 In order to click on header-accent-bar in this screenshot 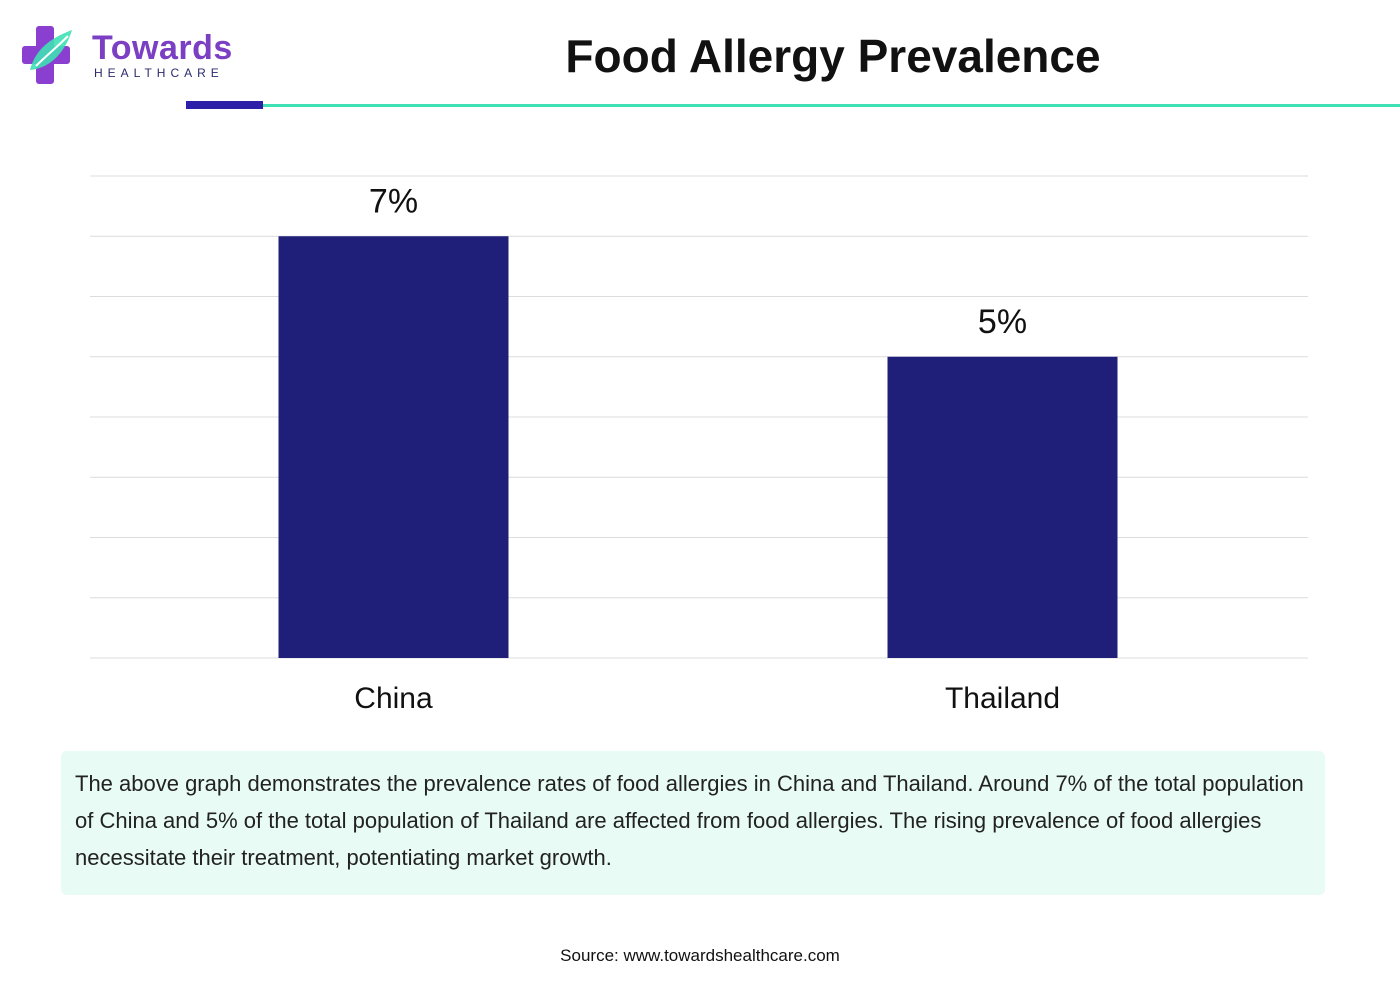, I will do `click(224, 105)`.